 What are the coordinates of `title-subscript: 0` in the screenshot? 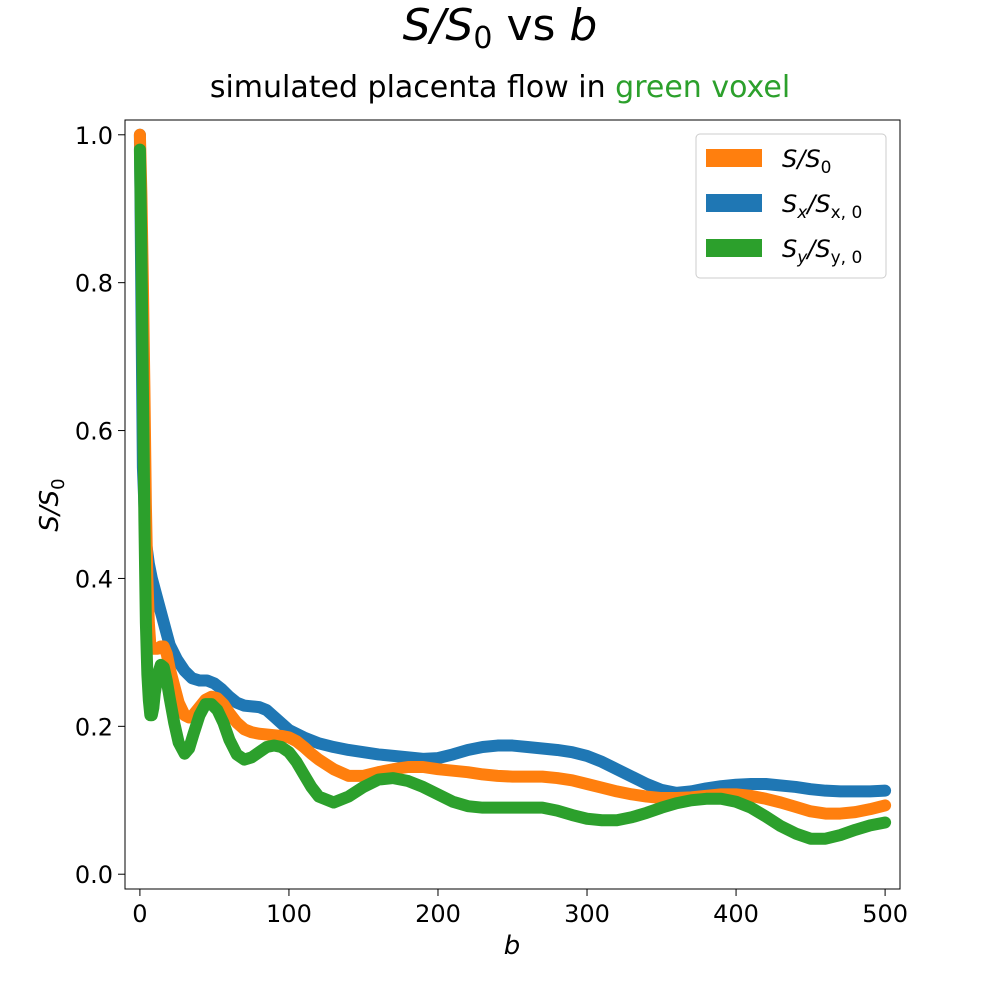 It's located at (483, 38).